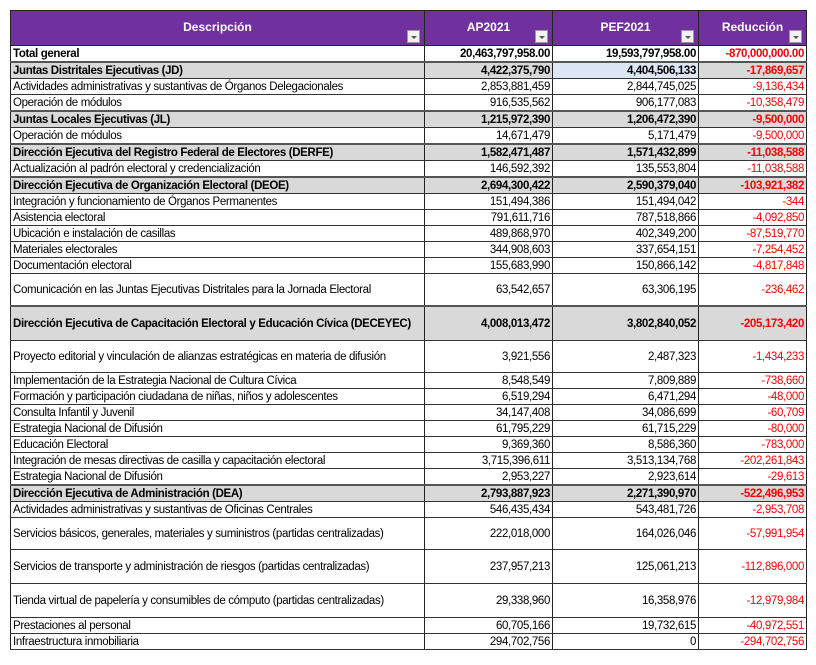  What do you see at coordinates (625, 625) in the screenshot?
I see `cell-pef2021: 19,732,615` at bounding box center [625, 625].